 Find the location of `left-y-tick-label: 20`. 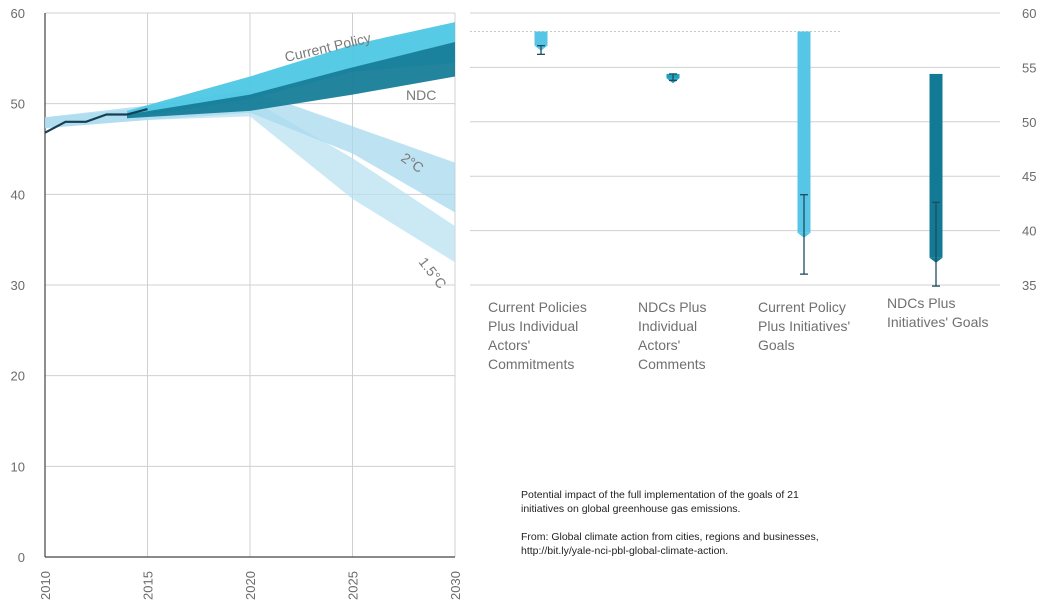

left-y-tick-label: 20 is located at coordinates (18, 376).